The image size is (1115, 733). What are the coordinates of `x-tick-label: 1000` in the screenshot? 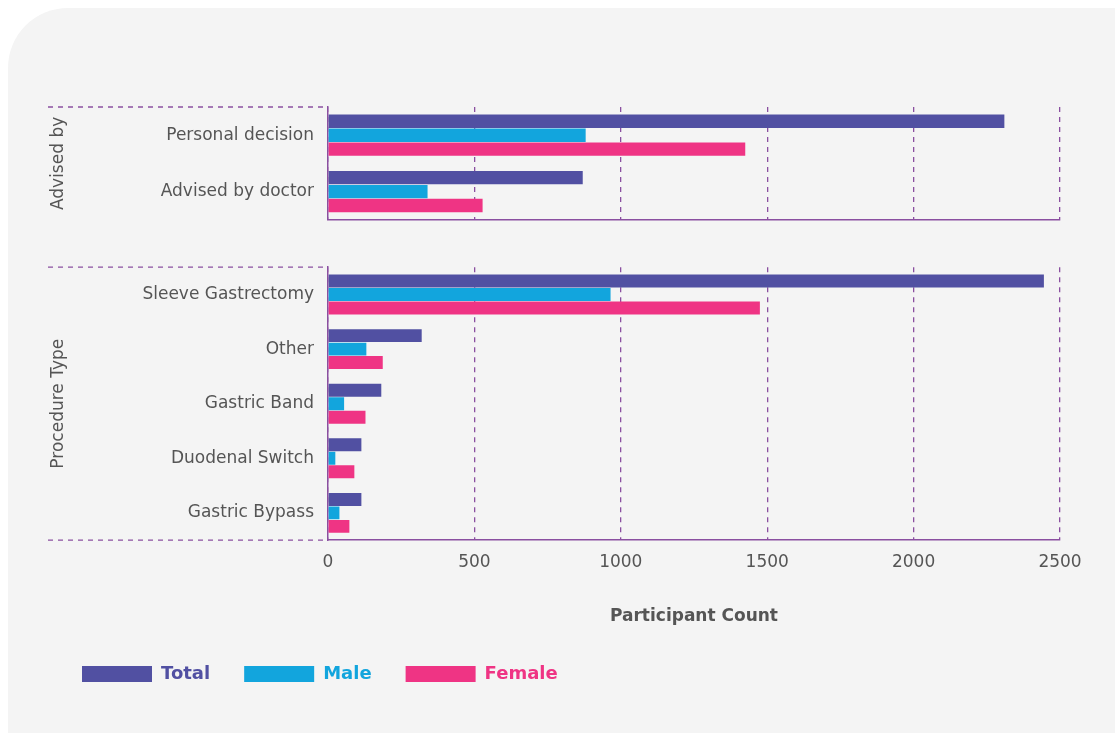 It's located at (621, 560).